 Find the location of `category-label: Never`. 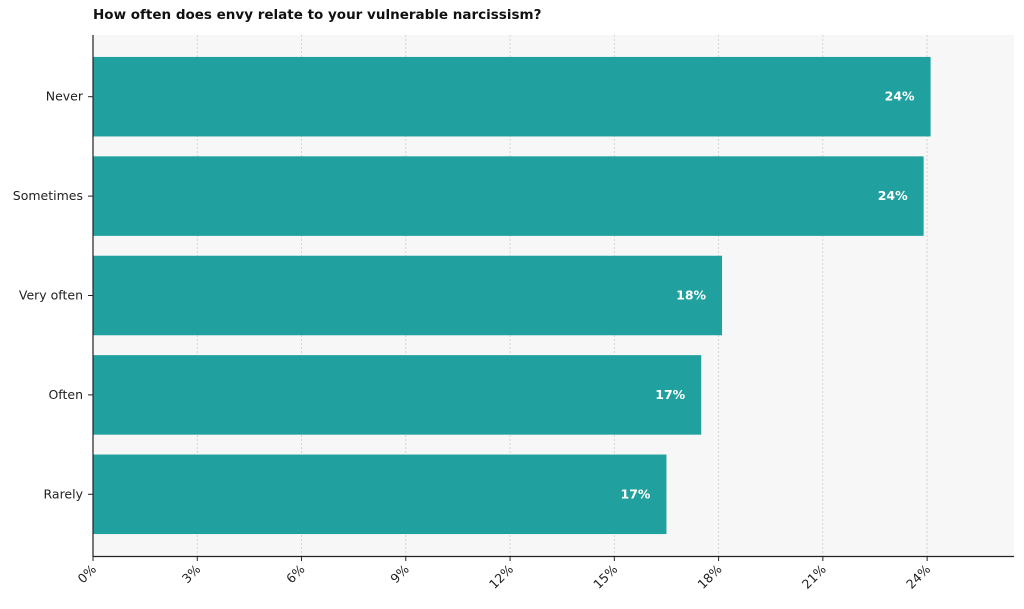

category-label: Never is located at coordinates (65, 96).